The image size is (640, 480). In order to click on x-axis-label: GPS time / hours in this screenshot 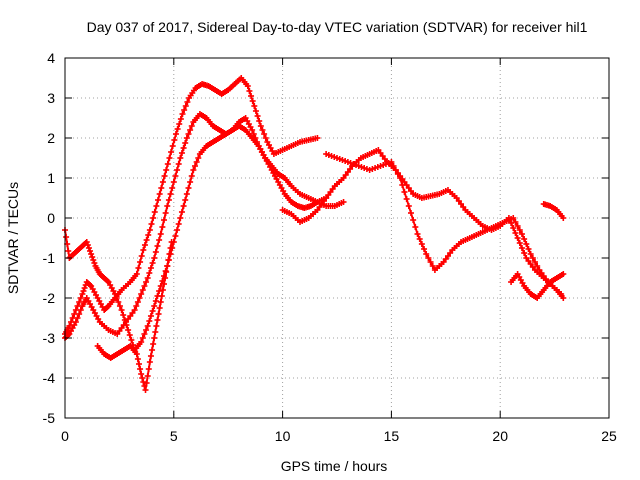, I will do `click(334, 466)`.